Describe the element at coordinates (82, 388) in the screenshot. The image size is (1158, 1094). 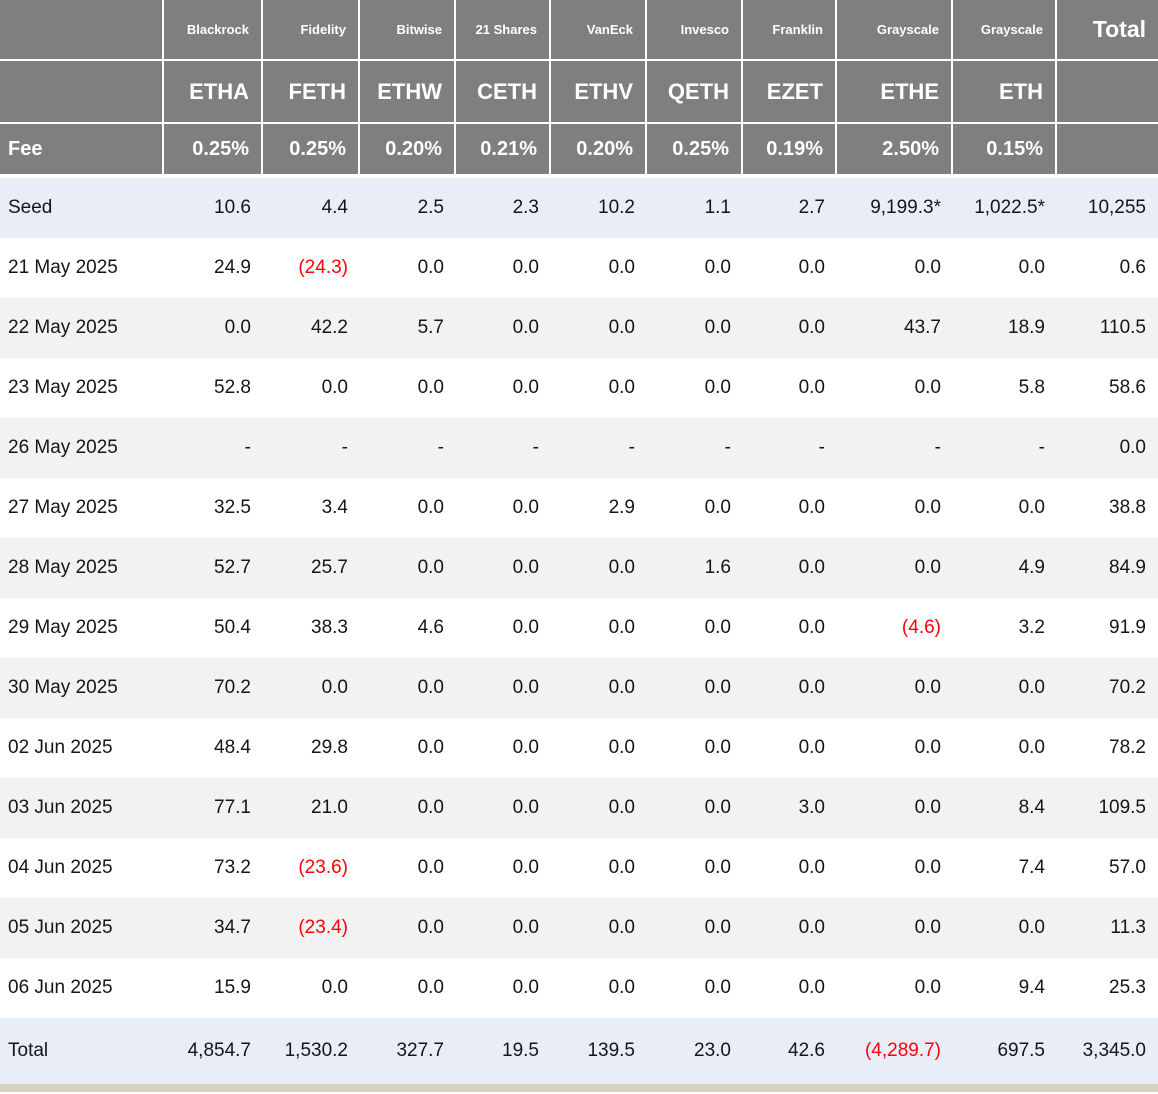
I see `row-label: 23 May 2025` at that location.